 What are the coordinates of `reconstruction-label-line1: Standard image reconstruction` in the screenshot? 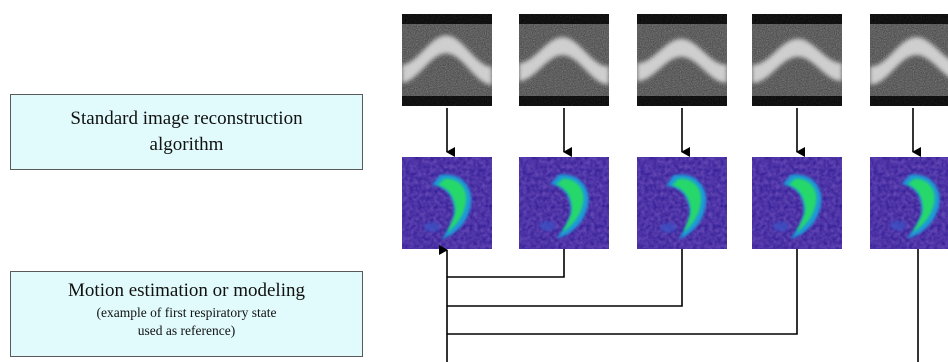 It's located at (186, 118).